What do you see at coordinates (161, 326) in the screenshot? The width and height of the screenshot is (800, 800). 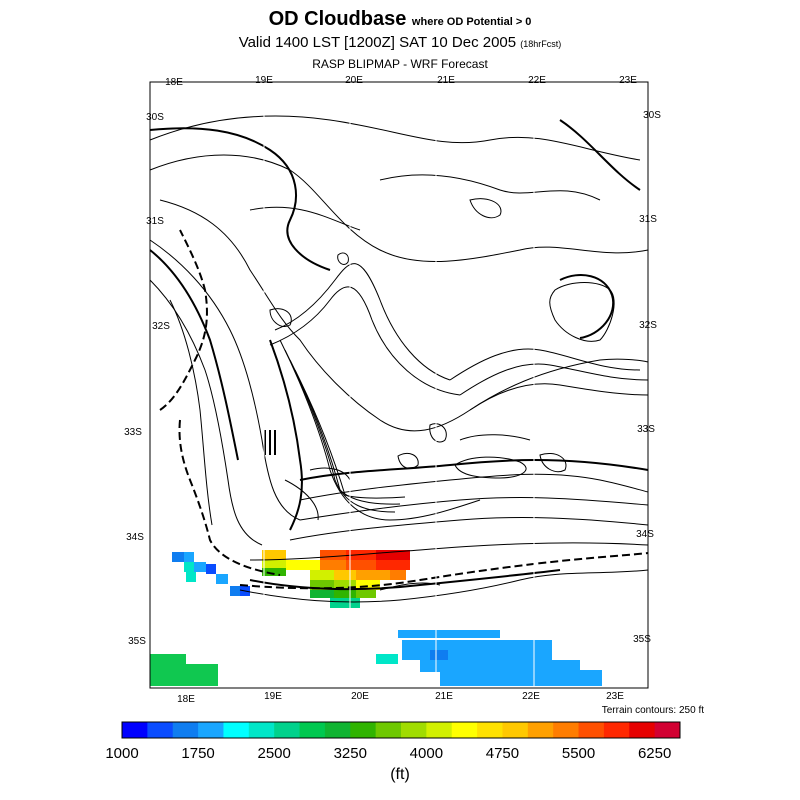 I see `lat-label: 32S` at bounding box center [161, 326].